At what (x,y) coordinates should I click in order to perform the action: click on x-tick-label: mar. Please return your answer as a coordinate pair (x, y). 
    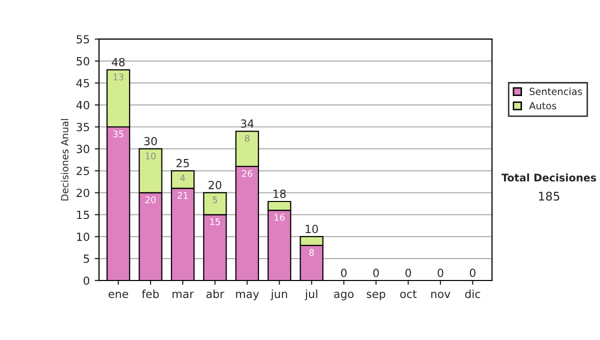
    Looking at the image, I should click on (183, 295).